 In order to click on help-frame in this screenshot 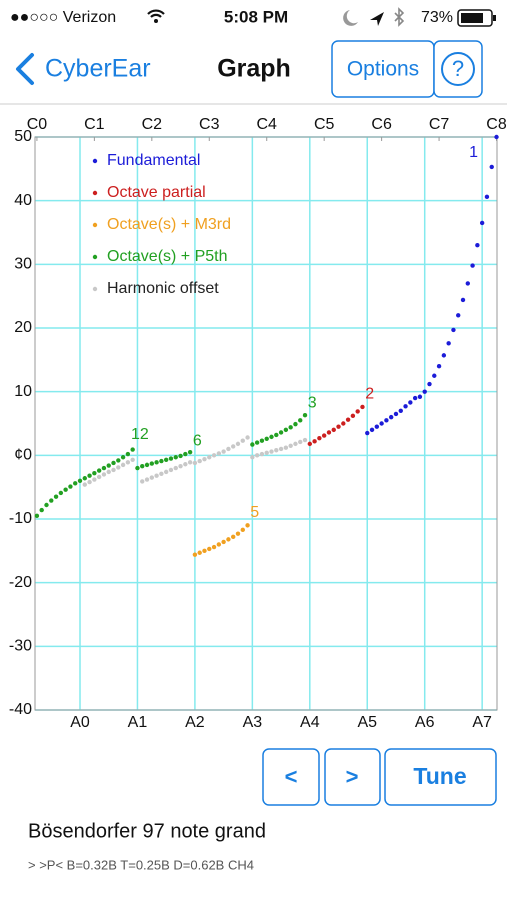, I will do `click(458, 69)`.